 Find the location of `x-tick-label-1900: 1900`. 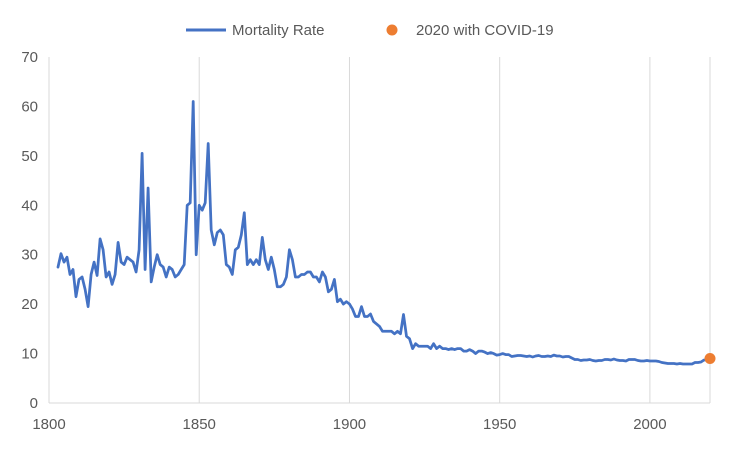

x-tick-label-1900: 1900 is located at coordinates (349, 424).